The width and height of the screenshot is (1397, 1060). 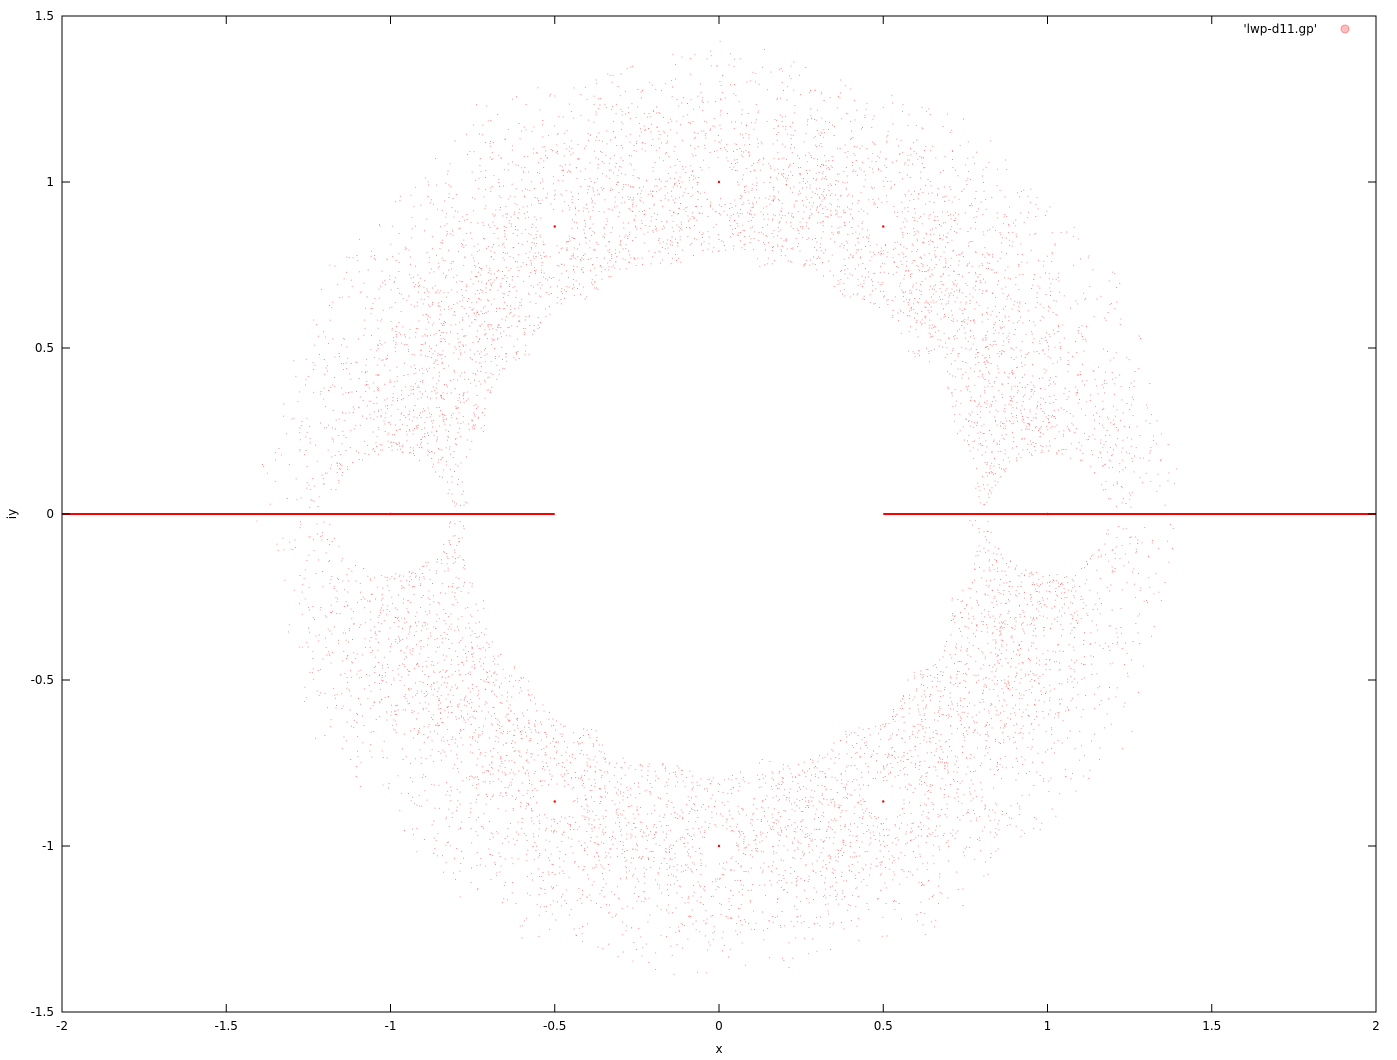 I want to click on x-tick-label: 0.5, so click(x=883, y=1026).